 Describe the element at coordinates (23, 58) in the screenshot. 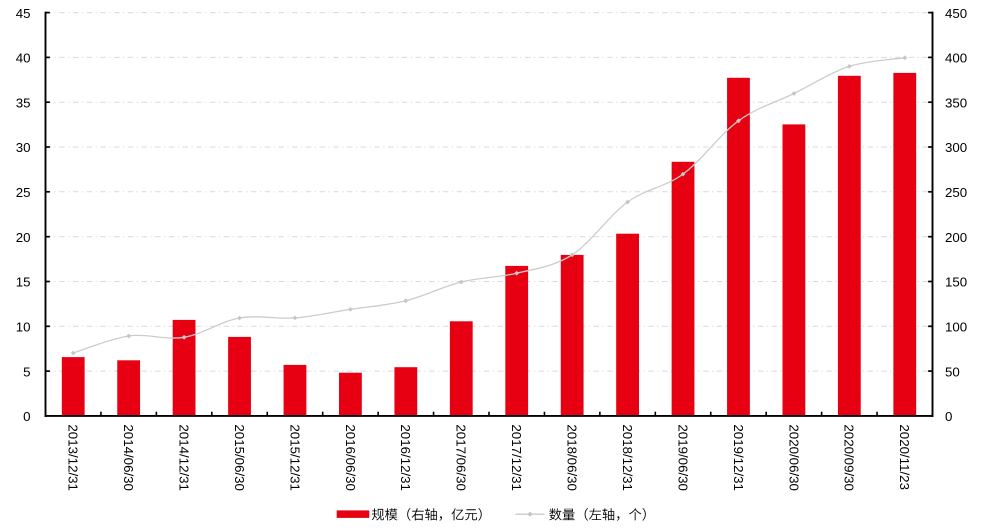

I see `svg-text: 40` at that location.